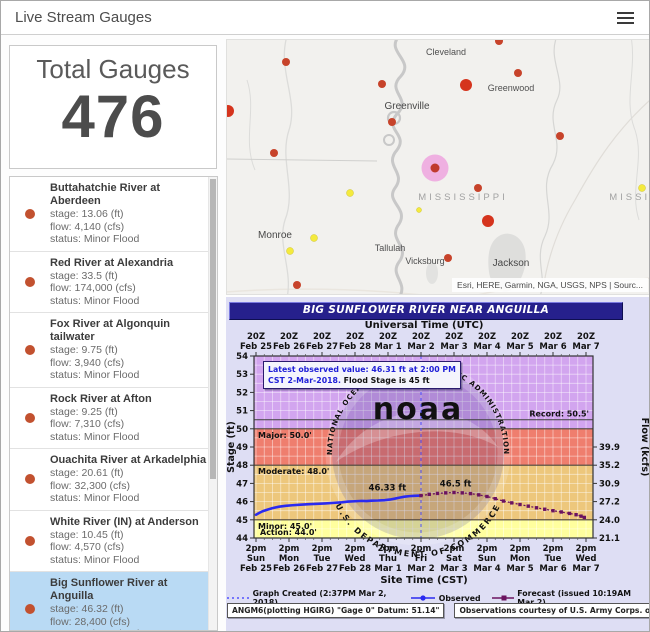 Image resolution: width=650 pixels, height=632 pixels. I want to click on gauge-name: Rock River at Afton, so click(101, 398).